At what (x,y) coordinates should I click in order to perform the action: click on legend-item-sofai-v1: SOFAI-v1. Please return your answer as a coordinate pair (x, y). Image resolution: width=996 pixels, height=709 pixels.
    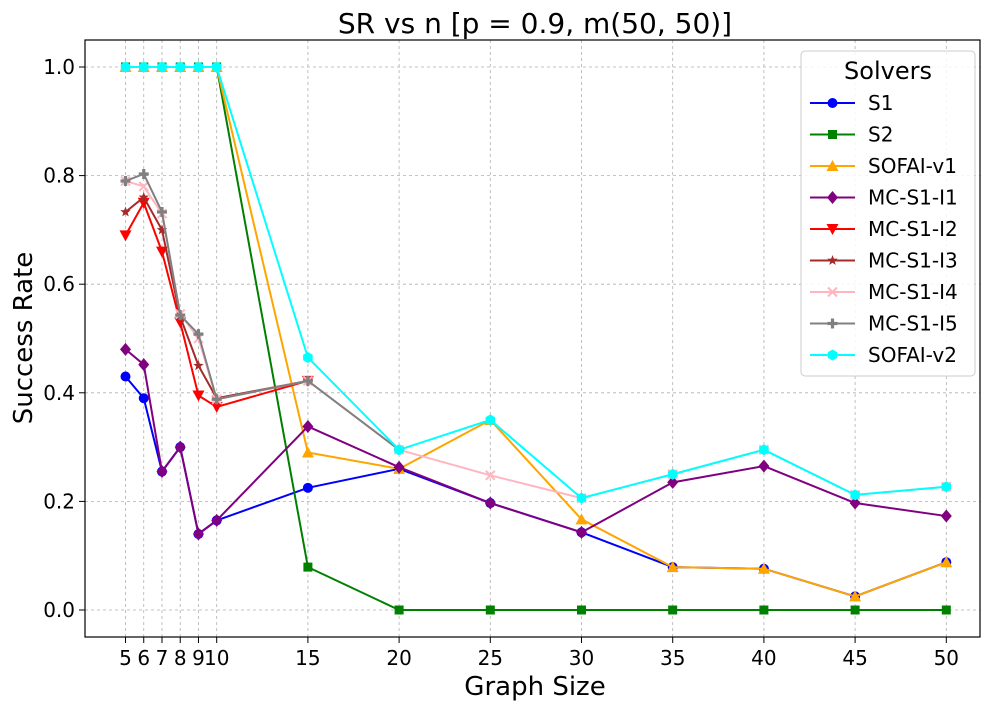
    Looking at the image, I should click on (883, 166).